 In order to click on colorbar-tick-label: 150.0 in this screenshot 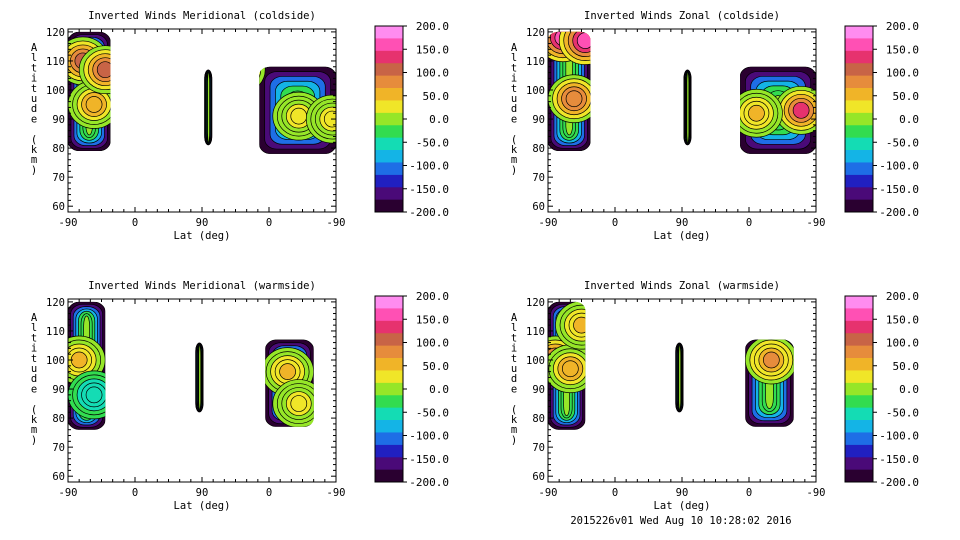, I will do `click(902, 319)`.